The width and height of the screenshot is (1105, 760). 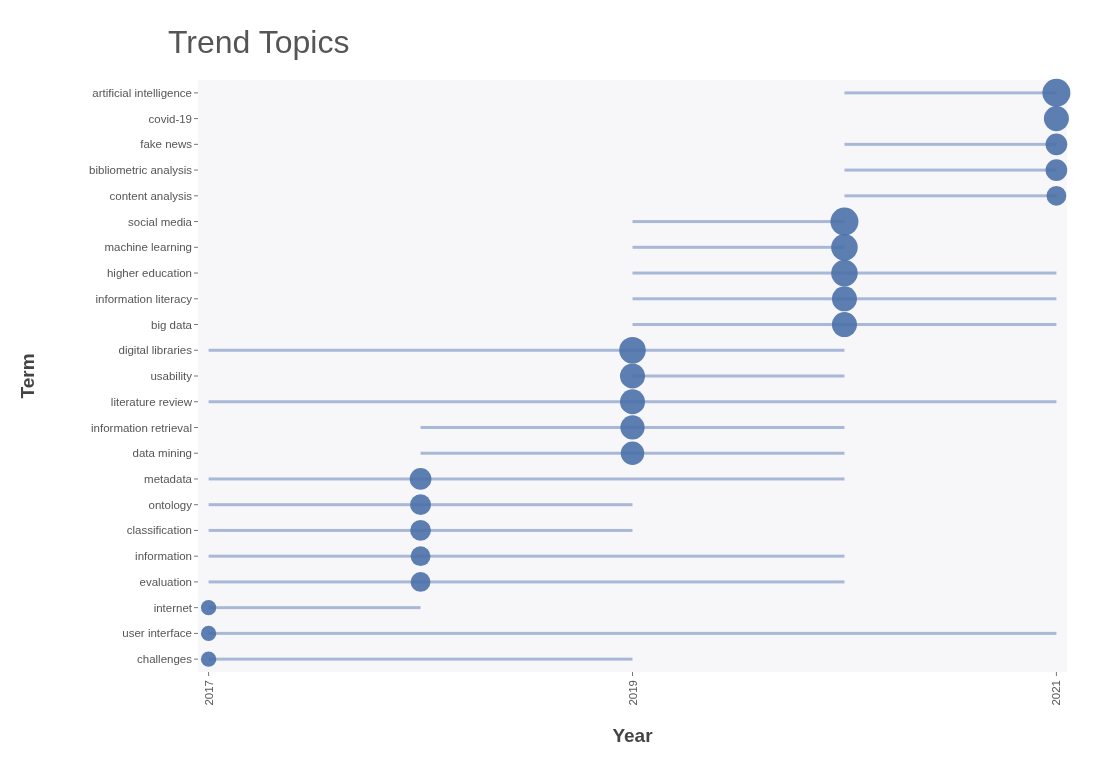 I want to click on y-tick-label: content analysis, so click(x=151, y=195).